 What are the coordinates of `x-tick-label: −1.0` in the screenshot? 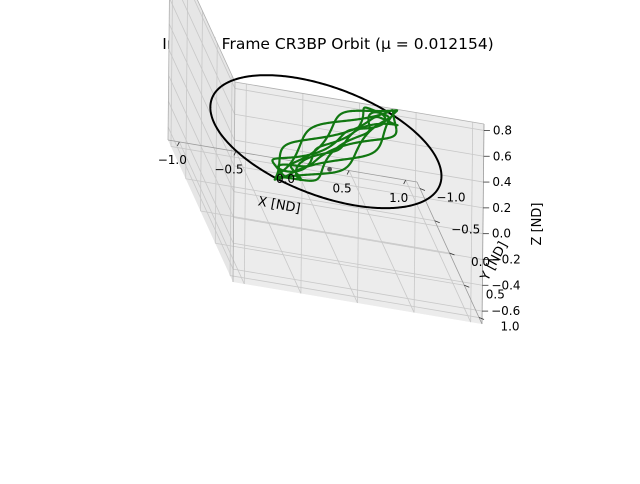 It's located at (172, 160).